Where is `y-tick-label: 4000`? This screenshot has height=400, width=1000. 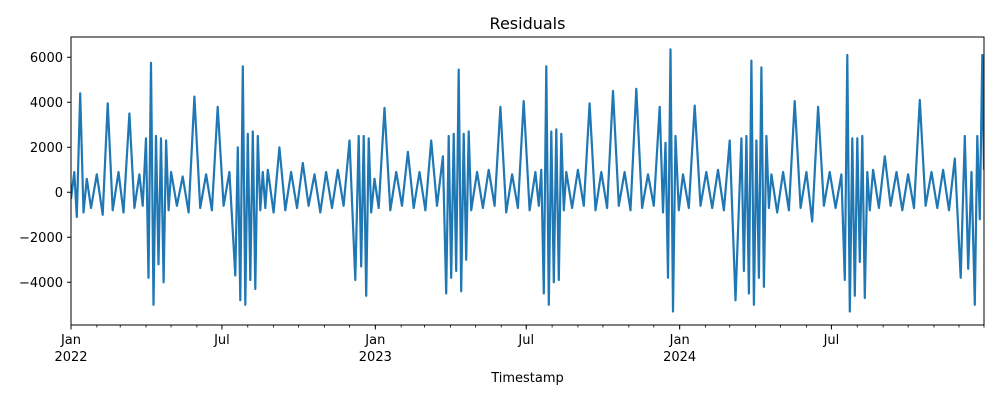 y-tick-label: 4000 is located at coordinates (46, 103).